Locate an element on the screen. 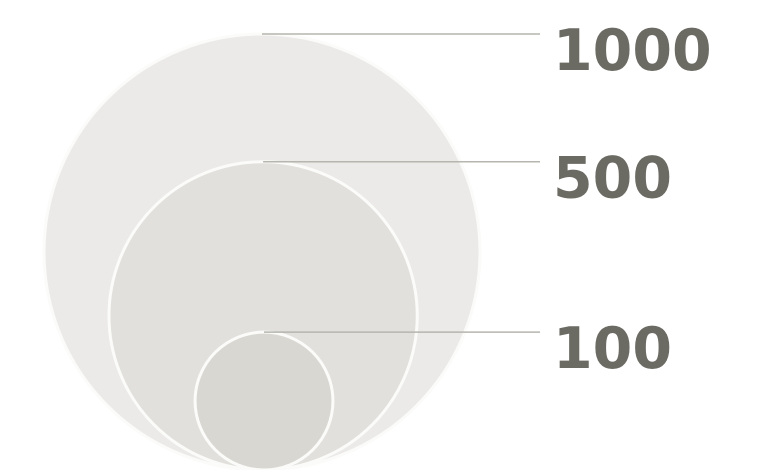 The width and height of the screenshot is (777, 470). value-label-1000: 1000 is located at coordinates (632, 51).